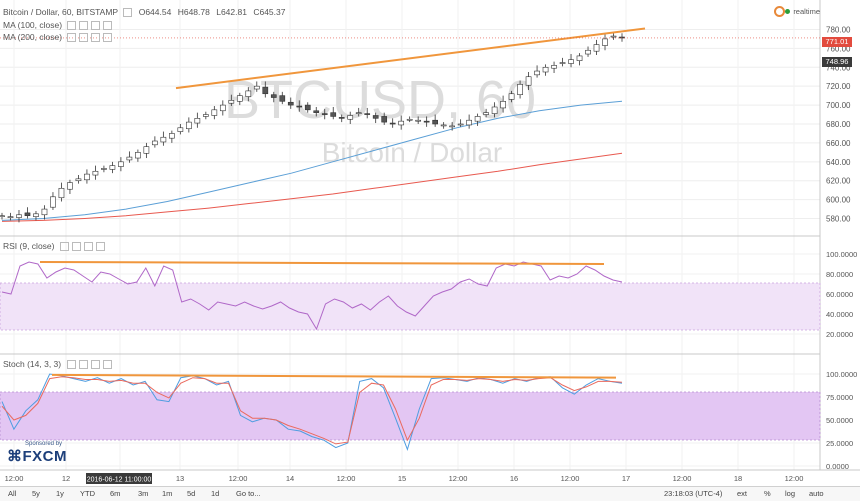 This screenshot has height=501, width=860. Describe the element at coordinates (33, 25) in the screenshot. I see `ma100-label: MA (100, close)` at that location.